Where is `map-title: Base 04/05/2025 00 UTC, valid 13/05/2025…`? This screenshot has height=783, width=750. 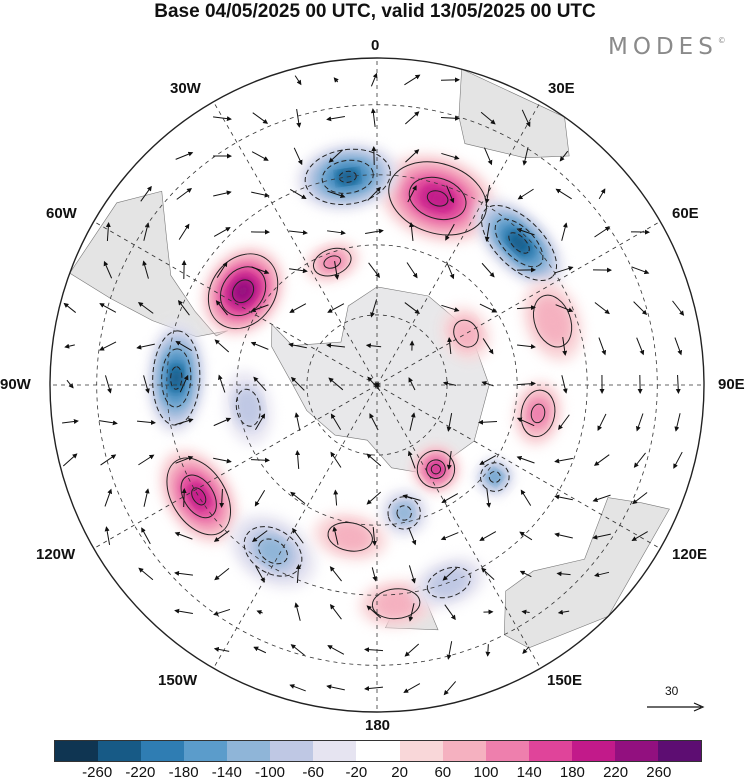
map-title: Base 04/05/2025 00 UTC, valid 13/05/2025… is located at coordinates (375, 11).